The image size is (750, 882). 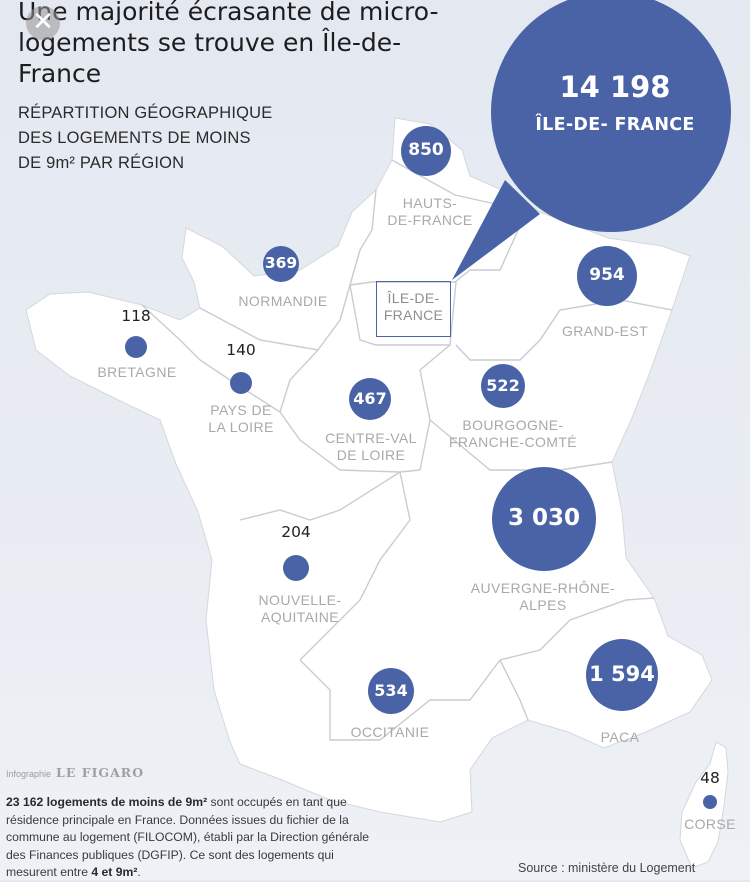 I want to click on bubble-value-bfc: 522, so click(x=503, y=386).